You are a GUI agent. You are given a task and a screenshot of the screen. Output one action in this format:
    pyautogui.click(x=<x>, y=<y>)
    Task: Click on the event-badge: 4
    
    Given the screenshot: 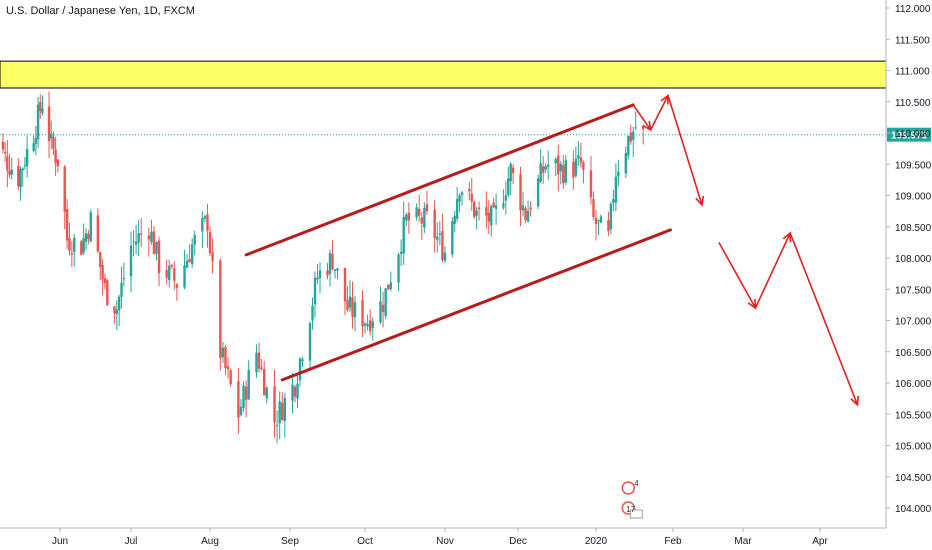 What is the action you would take?
    pyautogui.click(x=630, y=487)
    